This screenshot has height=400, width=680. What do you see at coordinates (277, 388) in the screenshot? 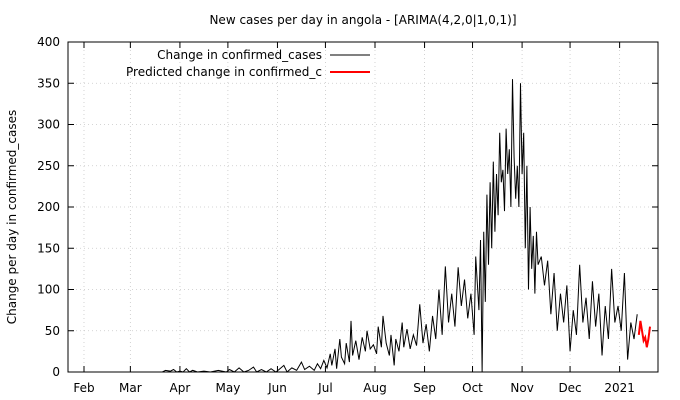
I see `x-tick-label: Jun` at bounding box center [277, 388].